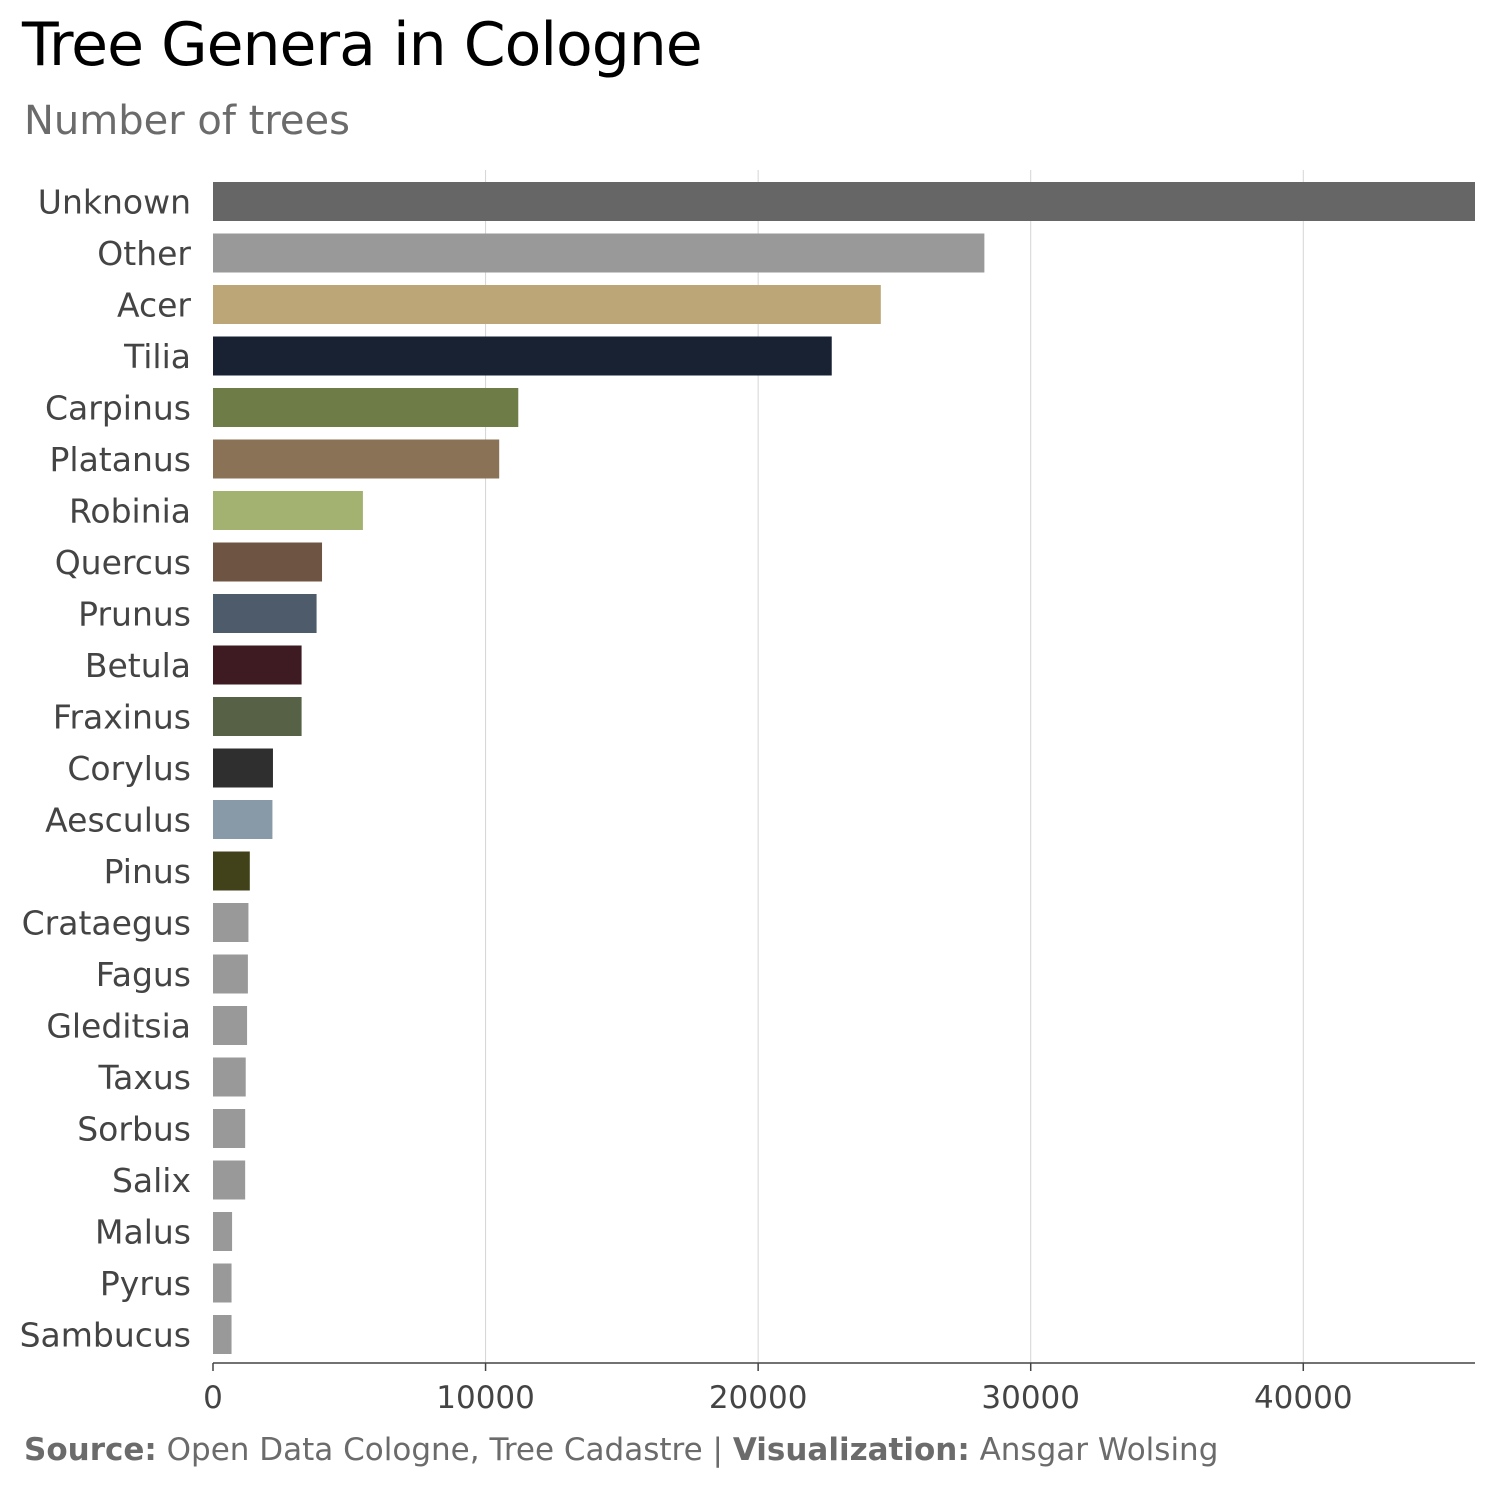  What do you see at coordinates (522, 356) in the screenshot?
I see `bar-tilia` at bounding box center [522, 356].